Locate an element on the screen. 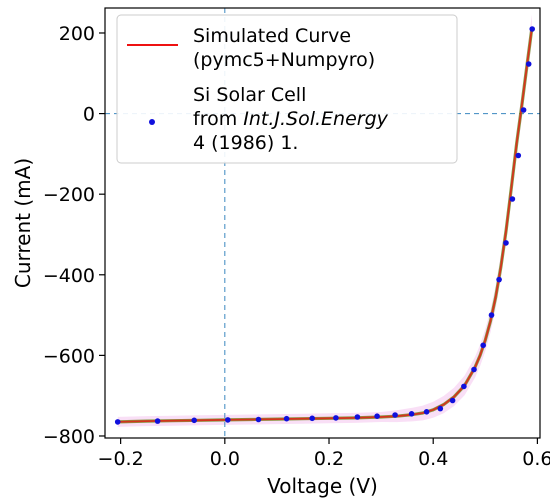  y-tick-label-0: −800 is located at coordinates (69, 437).